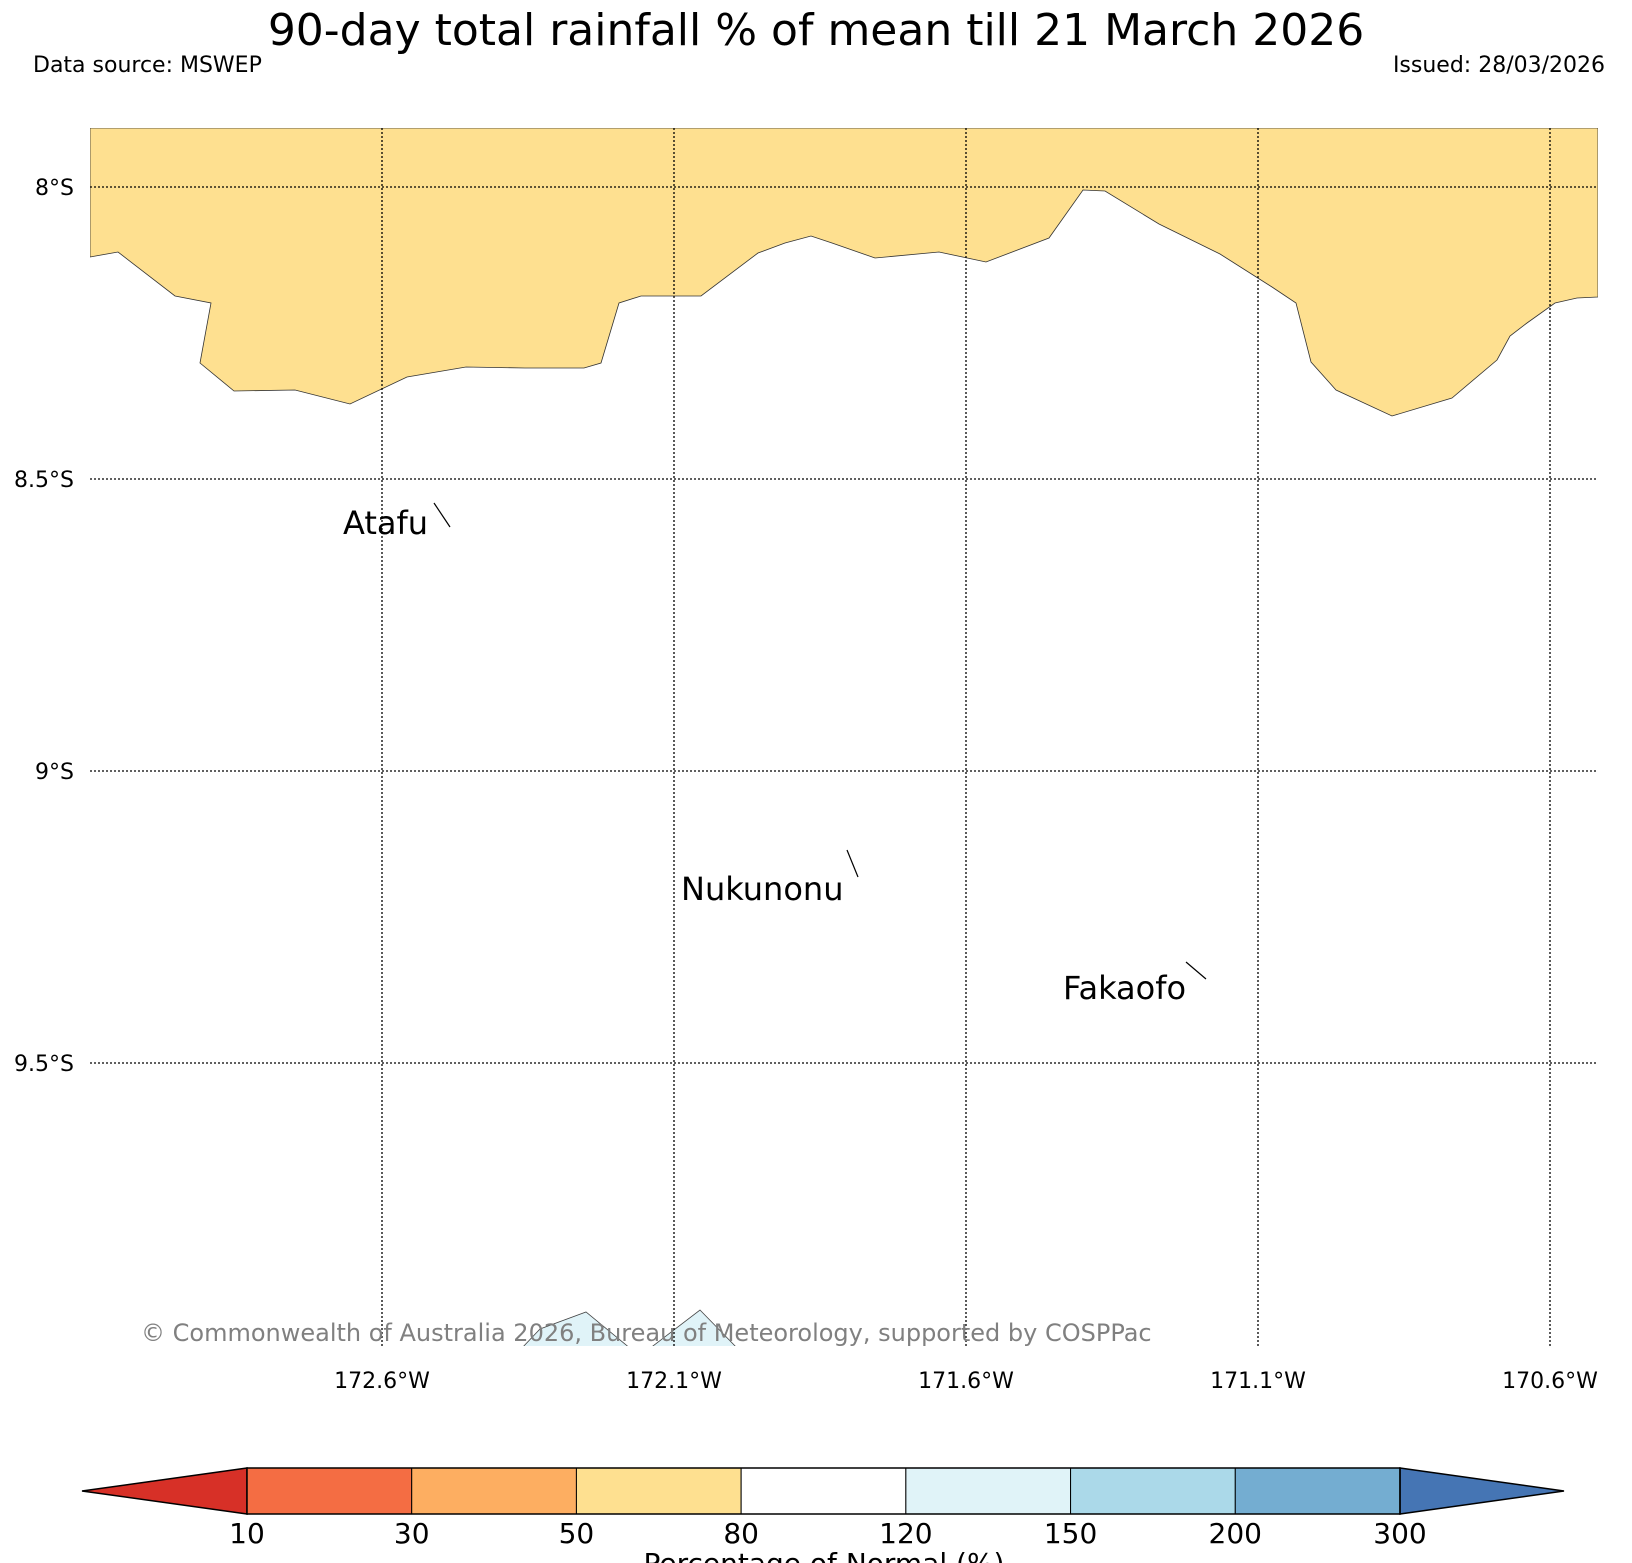 The width and height of the screenshot is (1632, 1563). Describe the element at coordinates (247, 1533) in the screenshot. I see `colorbar-tick-label: 10` at that location.